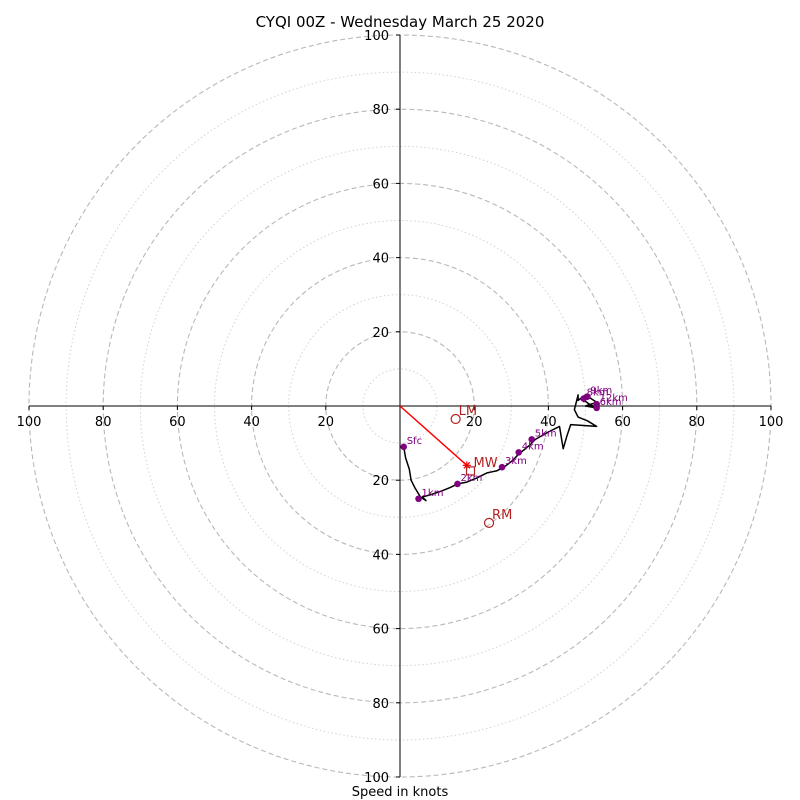 The image size is (800, 800). What do you see at coordinates (457, 484) in the screenshot?
I see `height-marker-2km` at bounding box center [457, 484].